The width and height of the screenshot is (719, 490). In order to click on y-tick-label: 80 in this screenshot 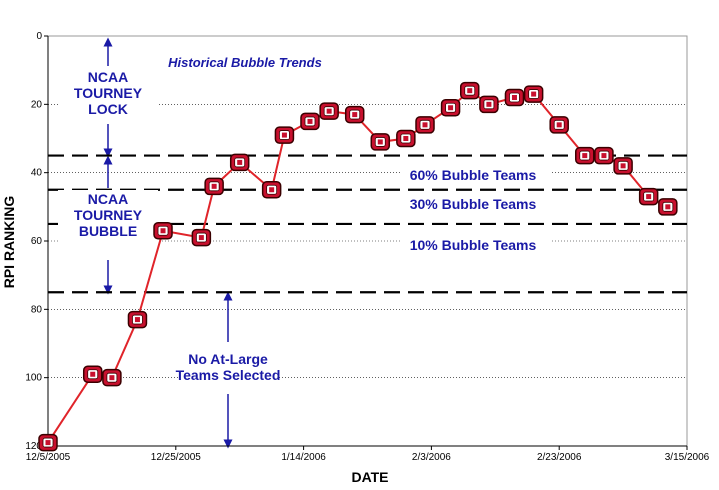, I will do `click(37, 309)`.